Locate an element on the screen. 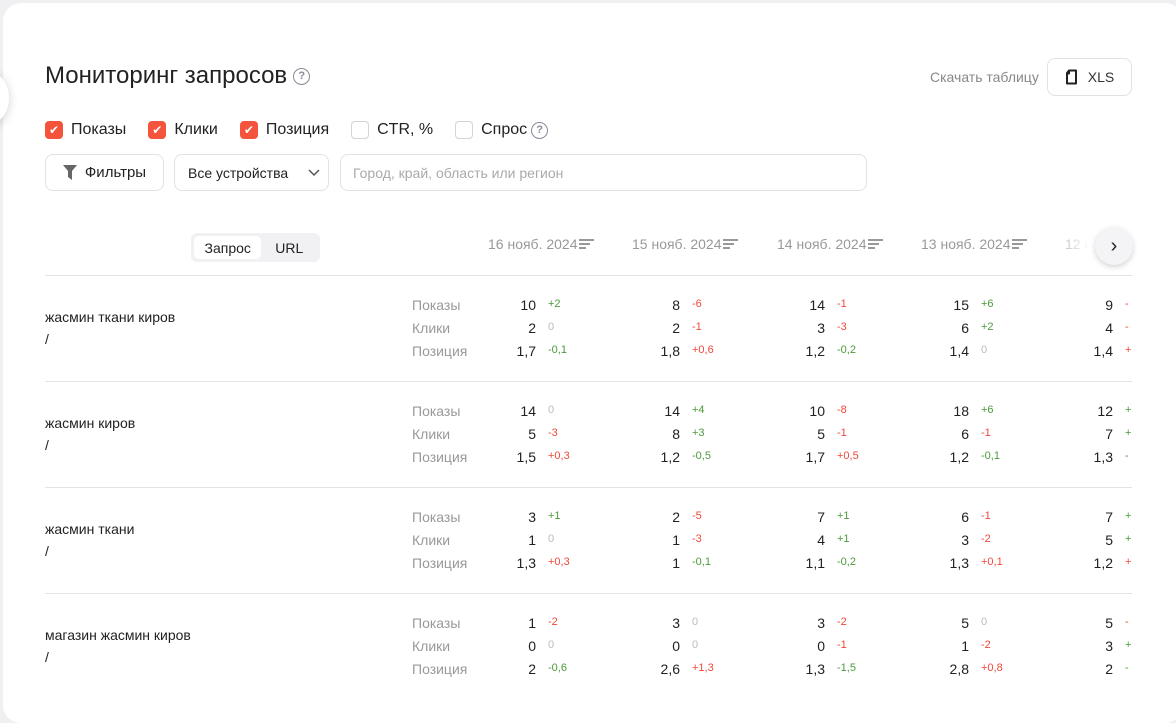 Image resolution: width=1176 pixels, height=723 pixels. date-label: 15 нояб. 2024 is located at coordinates (677, 244).